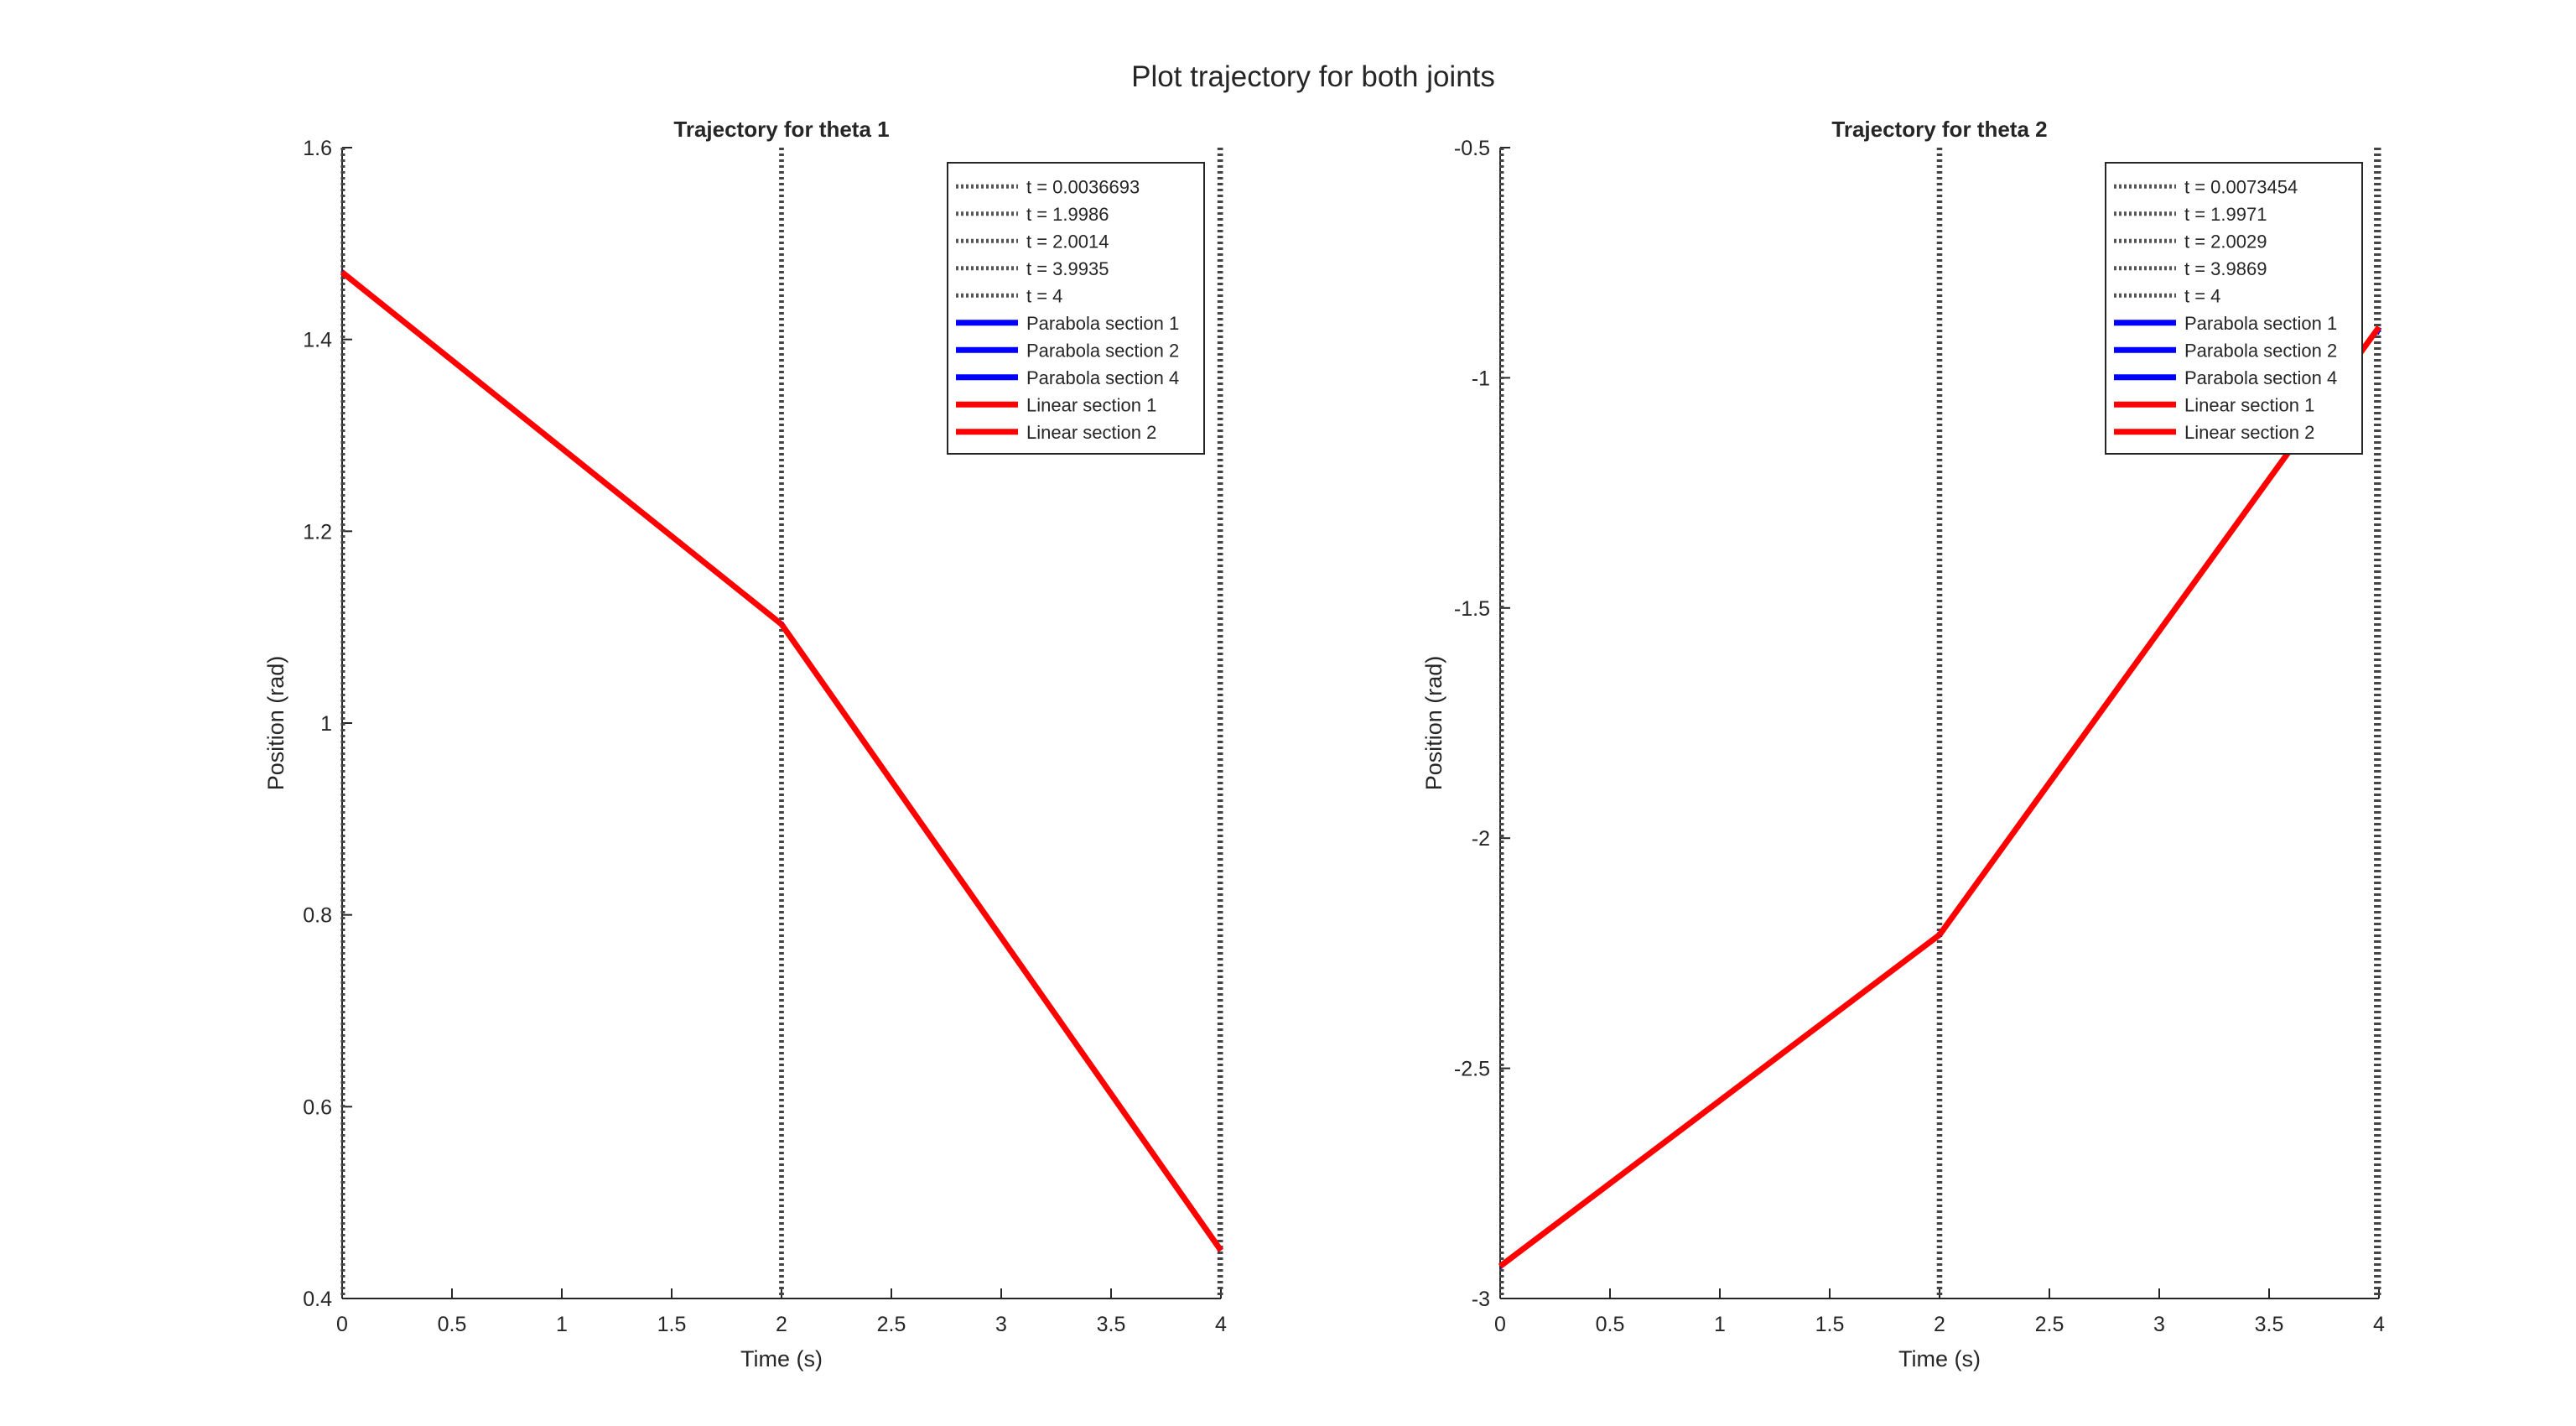  What do you see at coordinates (317, 148) in the screenshot?
I see `y-tick-label: 1.6` at bounding box center [317, 148].